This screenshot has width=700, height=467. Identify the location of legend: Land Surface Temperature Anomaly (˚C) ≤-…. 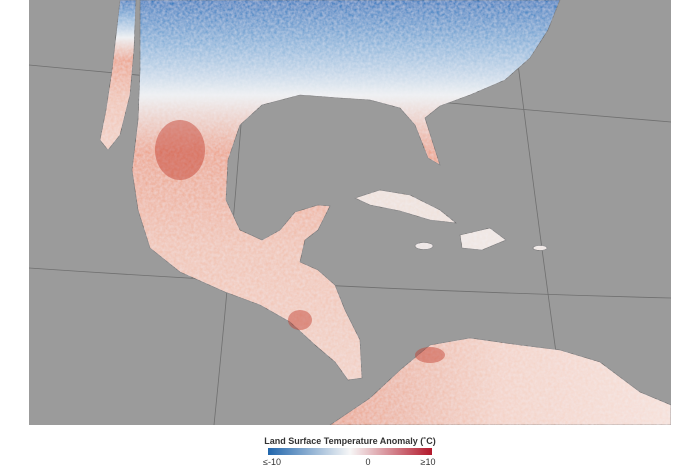
(349, 451).